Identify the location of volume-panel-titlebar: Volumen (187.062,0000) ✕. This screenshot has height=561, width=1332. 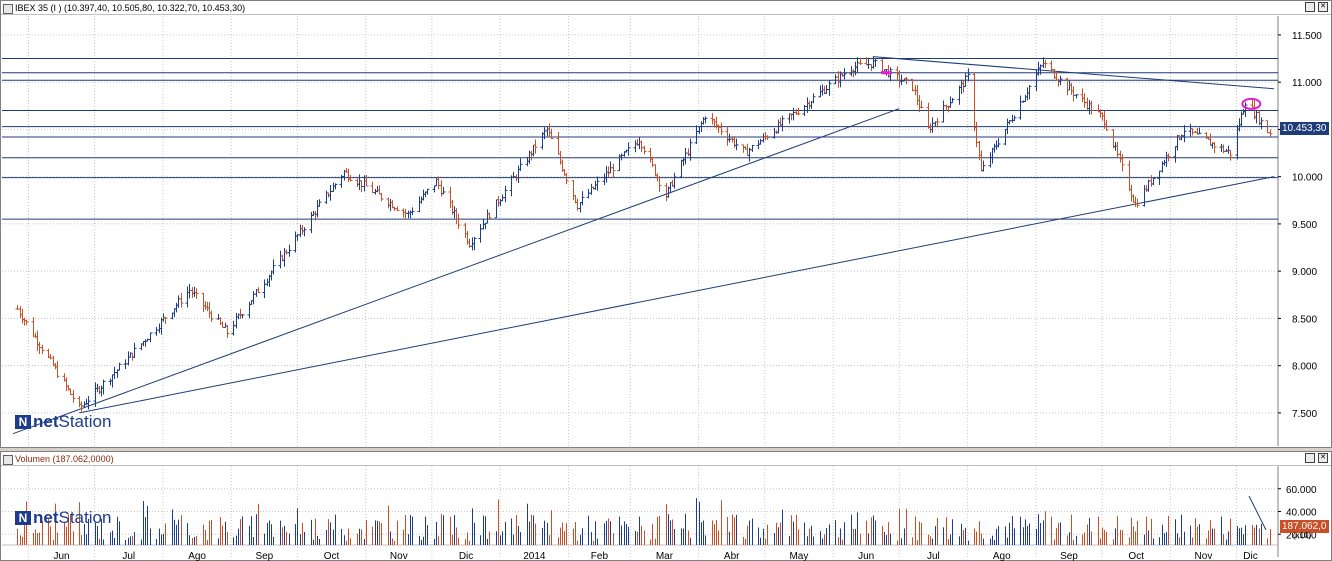
(666, 459).